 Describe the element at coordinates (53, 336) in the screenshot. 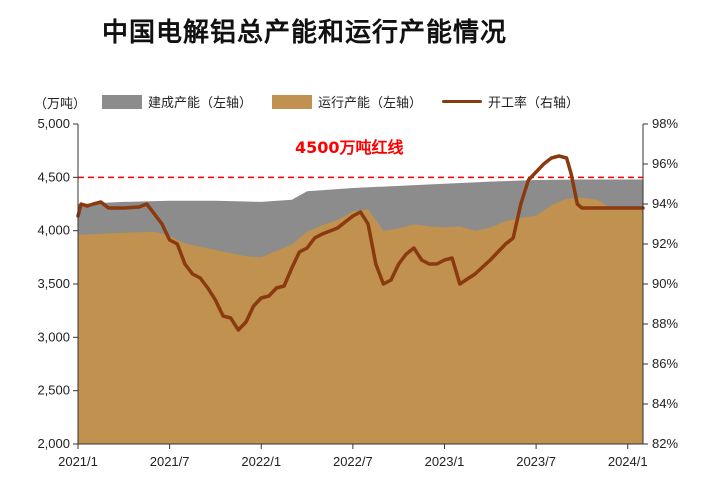

I see `left-tick-label: 3,000` at that location.